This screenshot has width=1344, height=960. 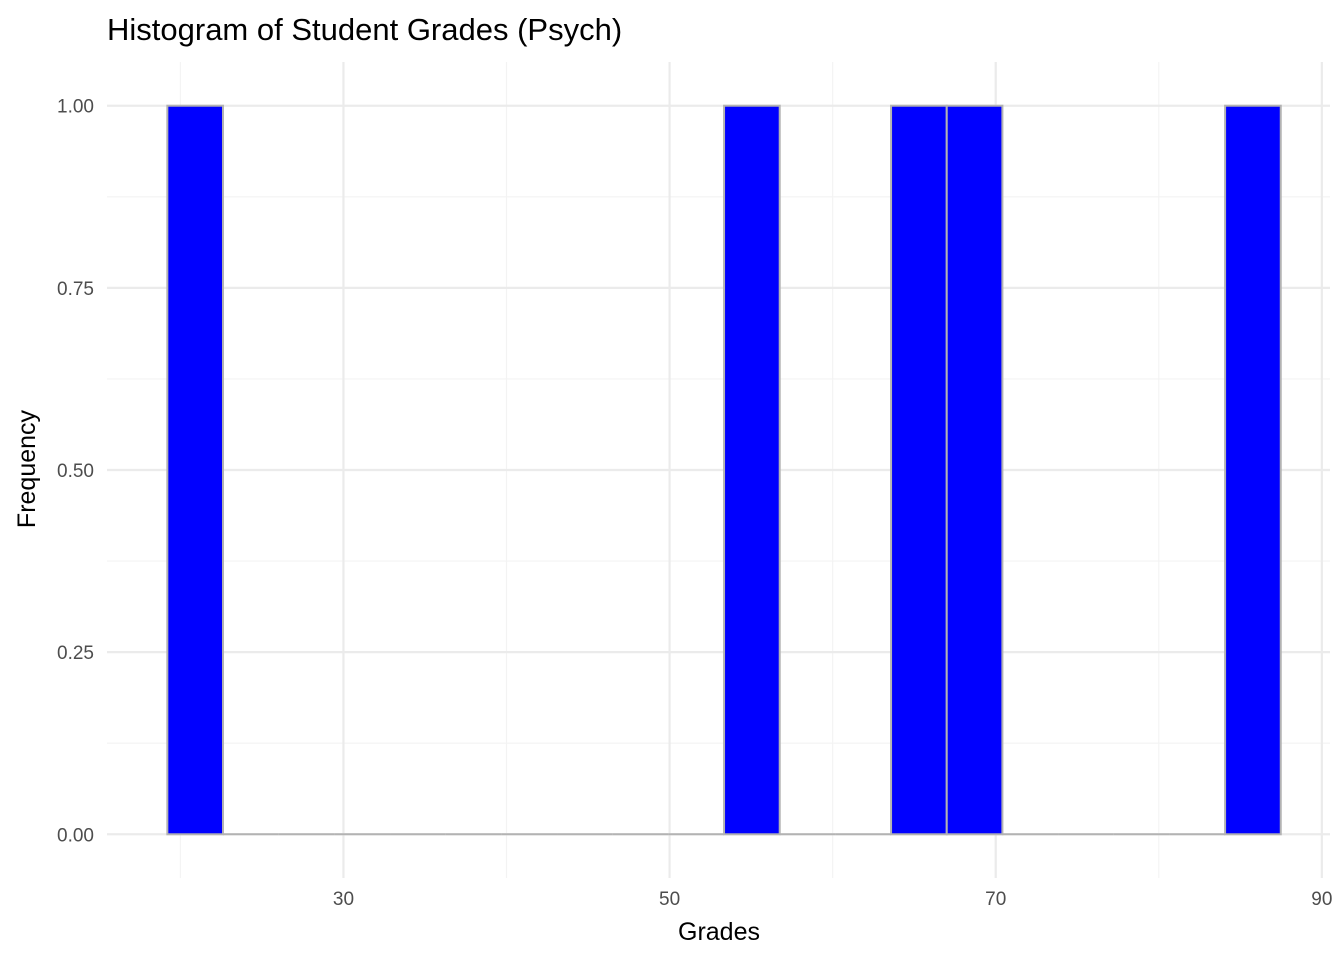 What do you see at coordinates (27, 468) in the screenshot?
I see `y-axis-label: Frequency` at bounding box center [27, 468].